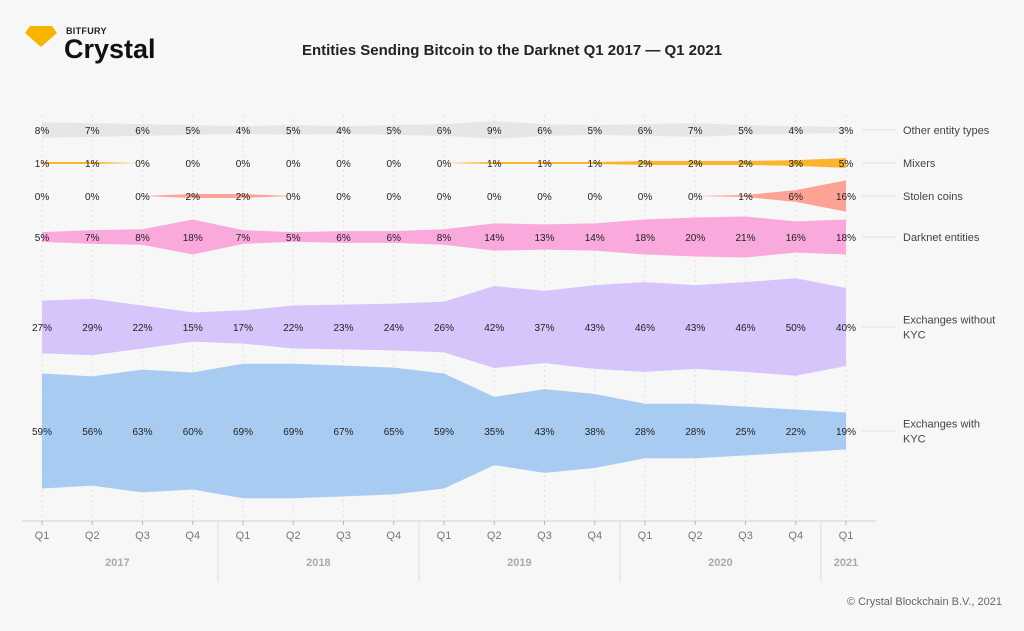  What do you see at coordinates (846, 238) in the screenshot?
I see `data-label: 18%` at bounding box center [846, 238].